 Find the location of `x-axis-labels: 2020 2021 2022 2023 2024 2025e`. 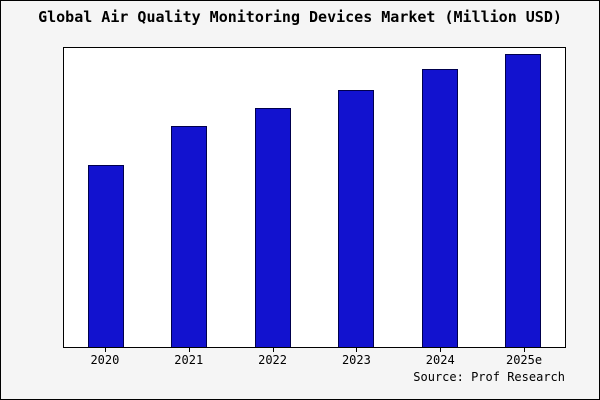

x-axis-labels: 2020 2021 2022 2023 2024 2025e is located at coordinates (314, 357).